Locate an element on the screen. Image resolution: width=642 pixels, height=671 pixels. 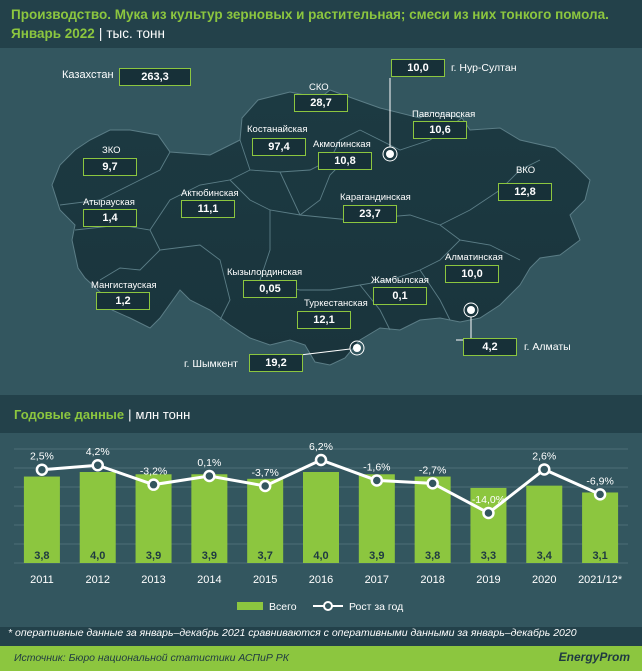
legend-bar-swatch is located at coordinates (250, 606).